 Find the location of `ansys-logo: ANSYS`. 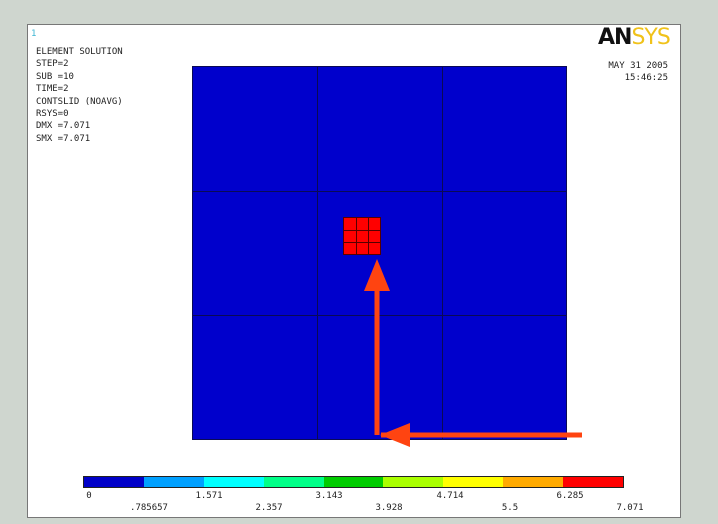

ansys-logo: ANSYS is located at coordinates (634, 37).